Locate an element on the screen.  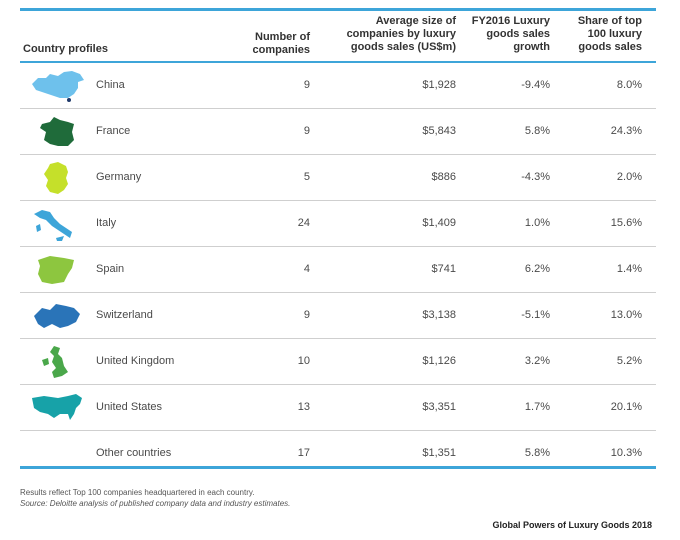
country-name: Italy is located at coordinates (106, 223).